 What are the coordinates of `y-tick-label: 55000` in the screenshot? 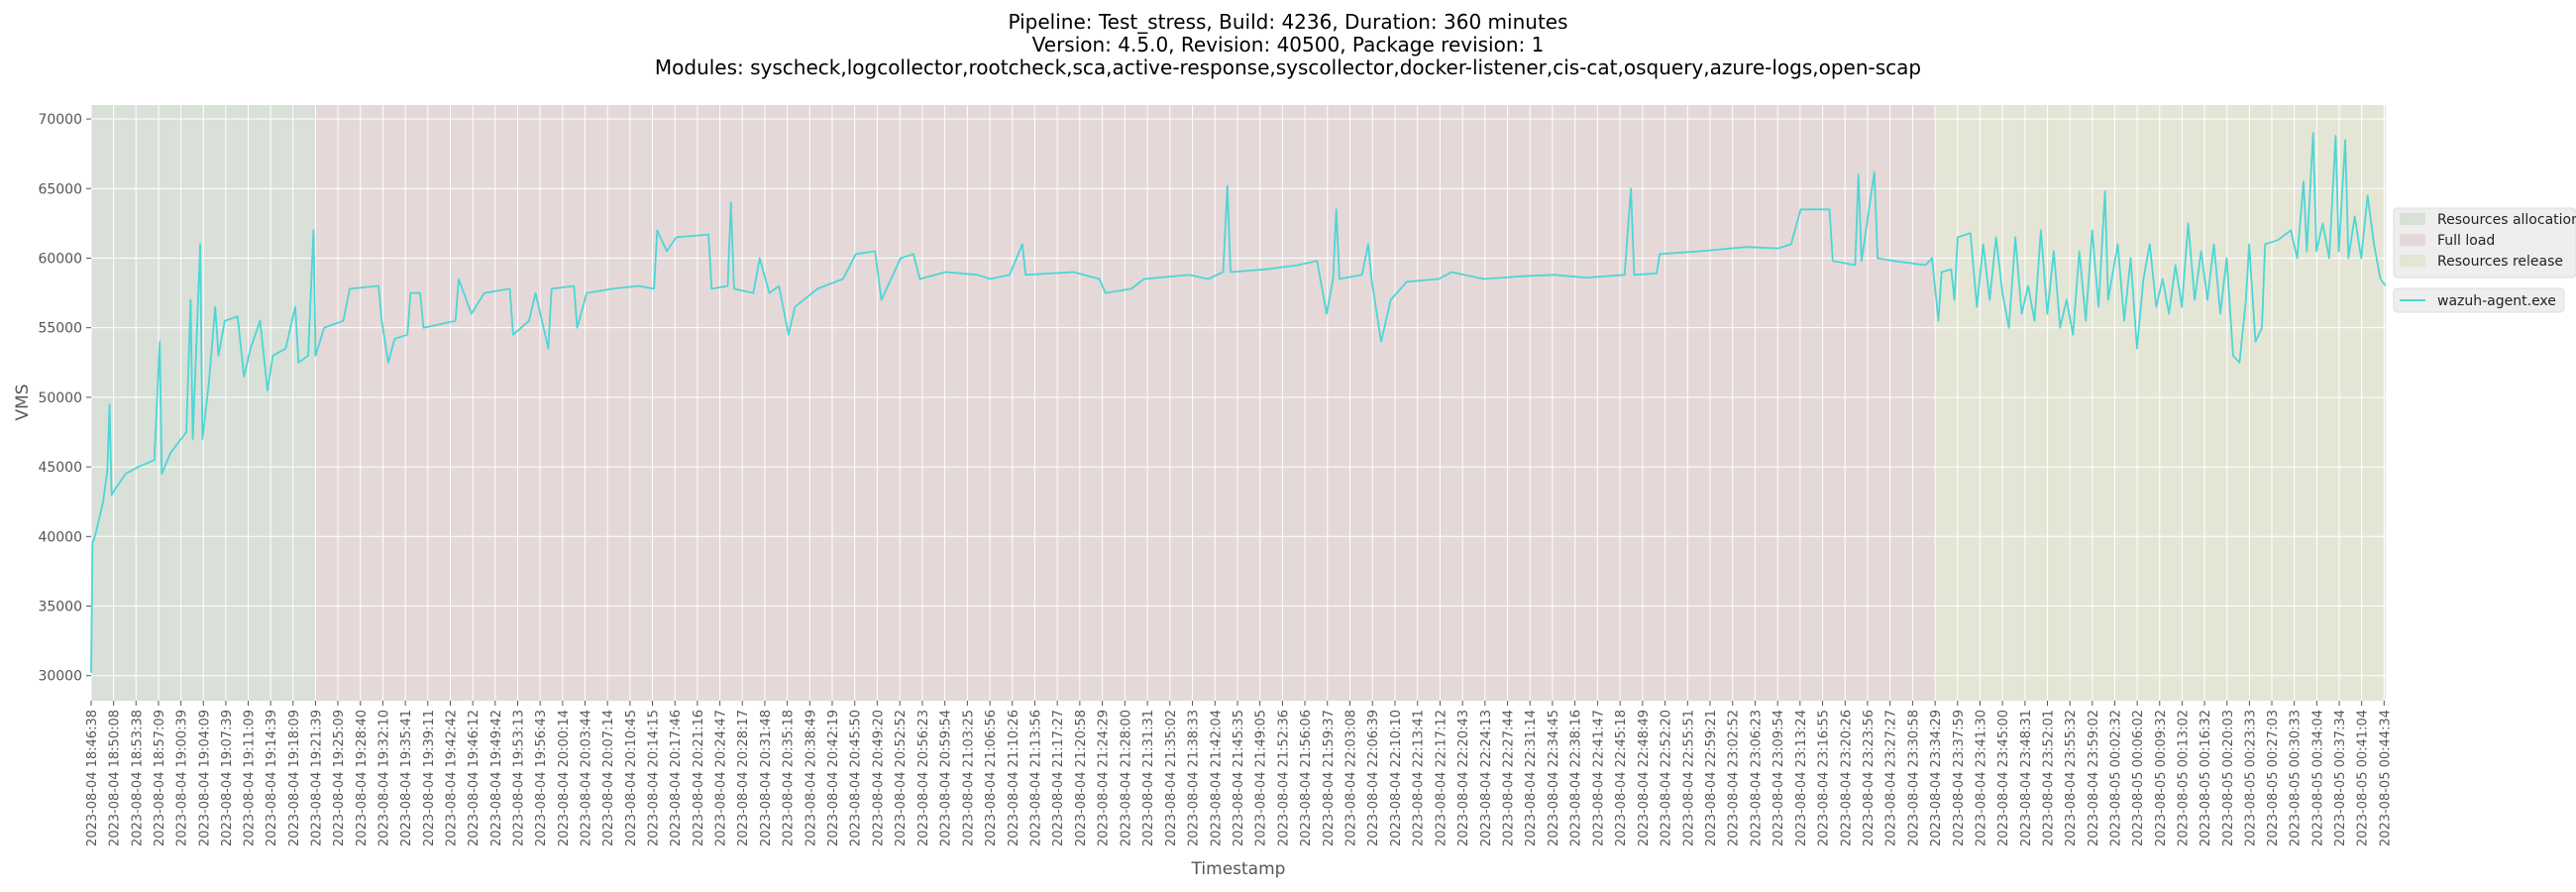 It's located at (60, 329).